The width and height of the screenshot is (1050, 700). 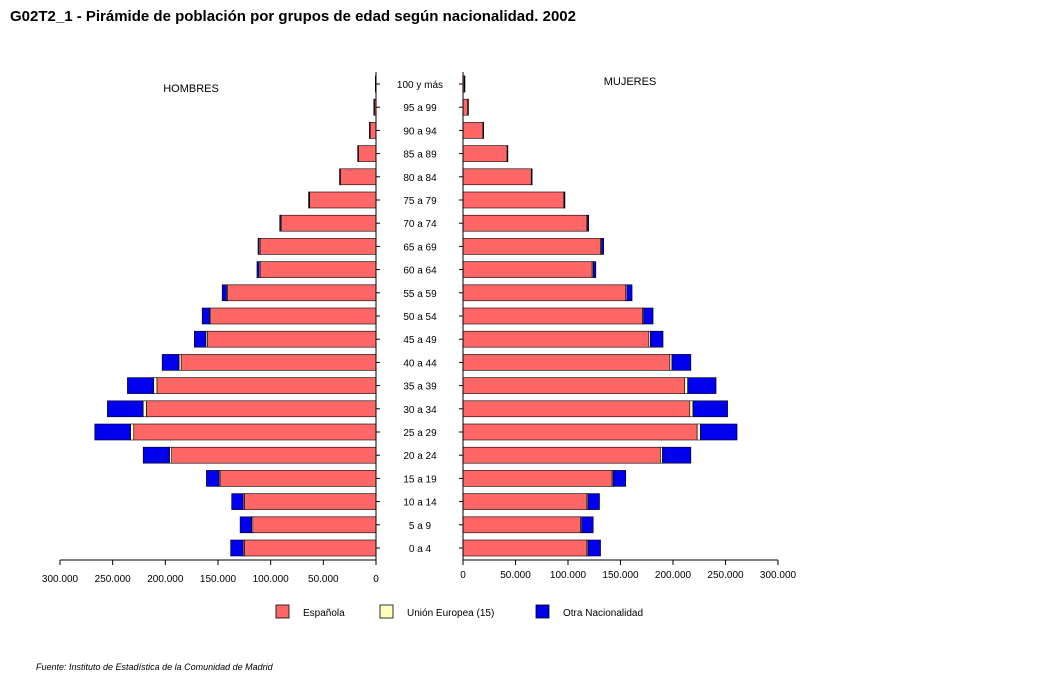 What do you see at coordinates (420, 456) in the screenshot?
I see `age-group-label: 20 a 24` at bounding box center [420, 456].